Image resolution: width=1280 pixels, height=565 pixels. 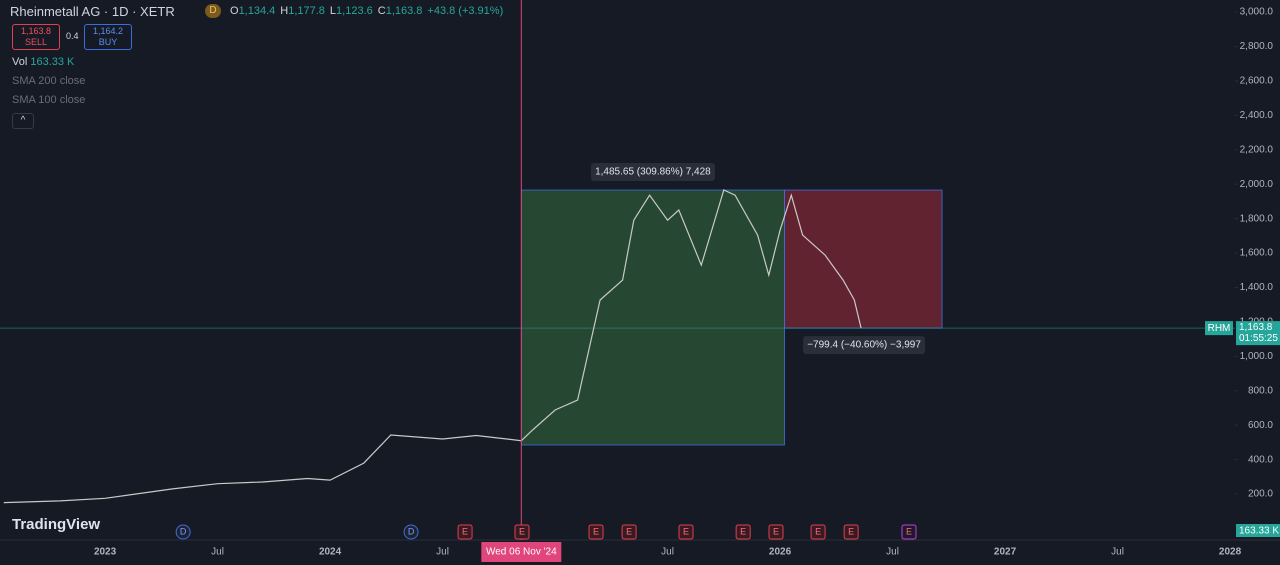 What do you see at coordinates (108, 42) in the screenshot?
I see `buy-label: BUY` at bounding box center [108, 42].